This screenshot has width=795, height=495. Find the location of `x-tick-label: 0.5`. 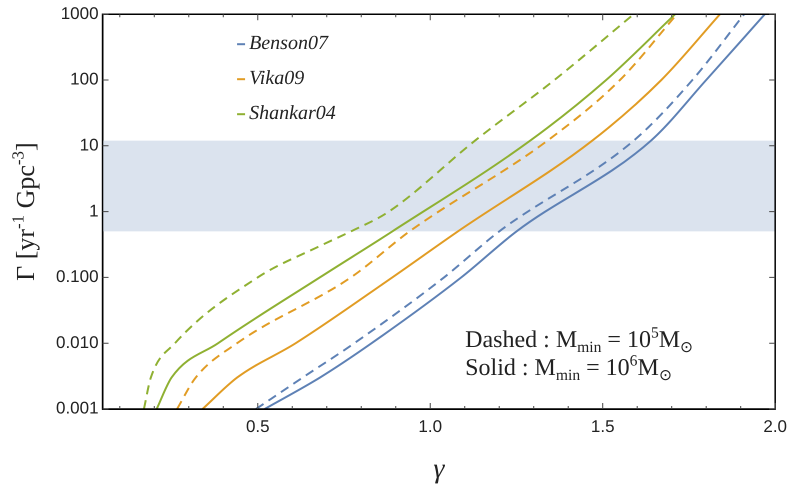

x-tick-label: 0.5 is located at coordinates (258, 426).